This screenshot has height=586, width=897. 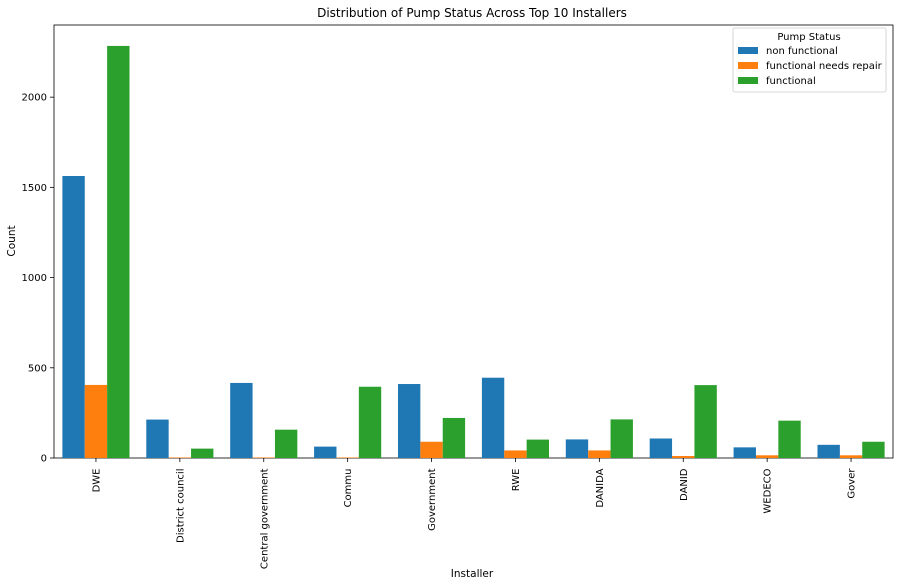 I want to click on legend-title: Pump Status, so click(x=808, y=37).